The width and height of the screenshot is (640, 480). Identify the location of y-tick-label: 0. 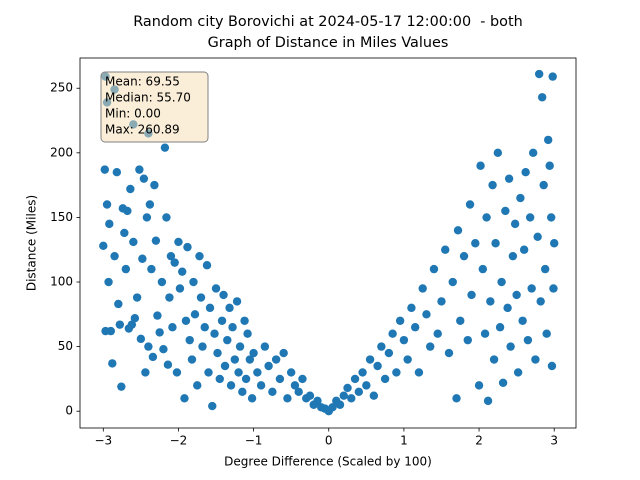
(69, 411).